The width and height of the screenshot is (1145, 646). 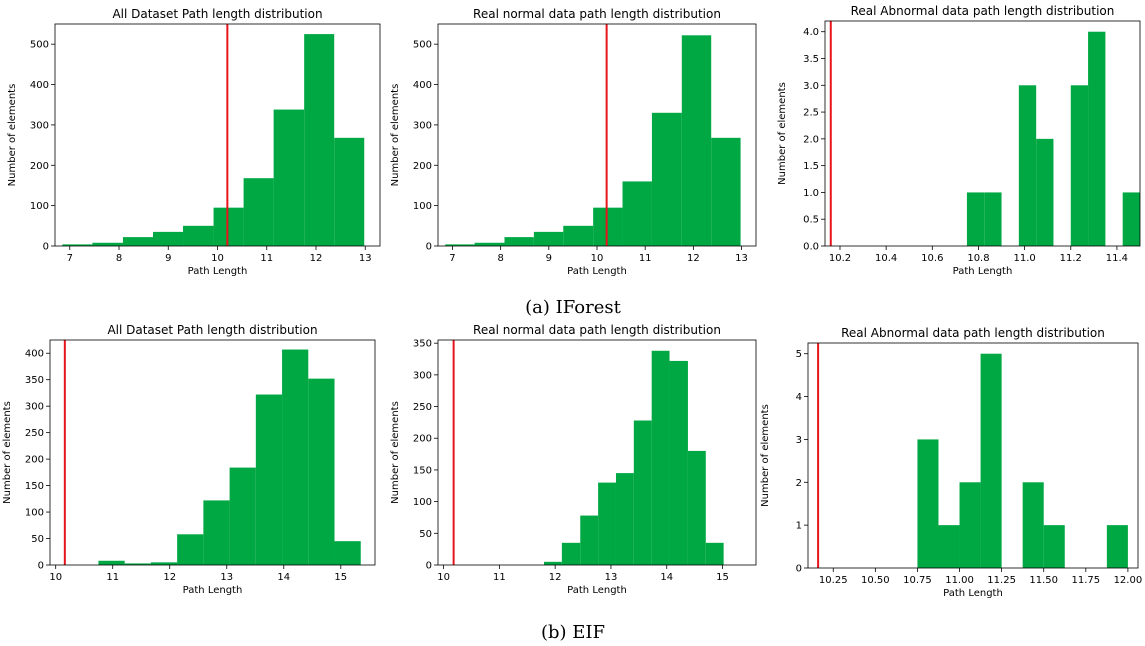 What do you see at coordinates (840, 258) in the screenshot?
I see `x-tick-label: 10.2` at bounding box center [840, 258].